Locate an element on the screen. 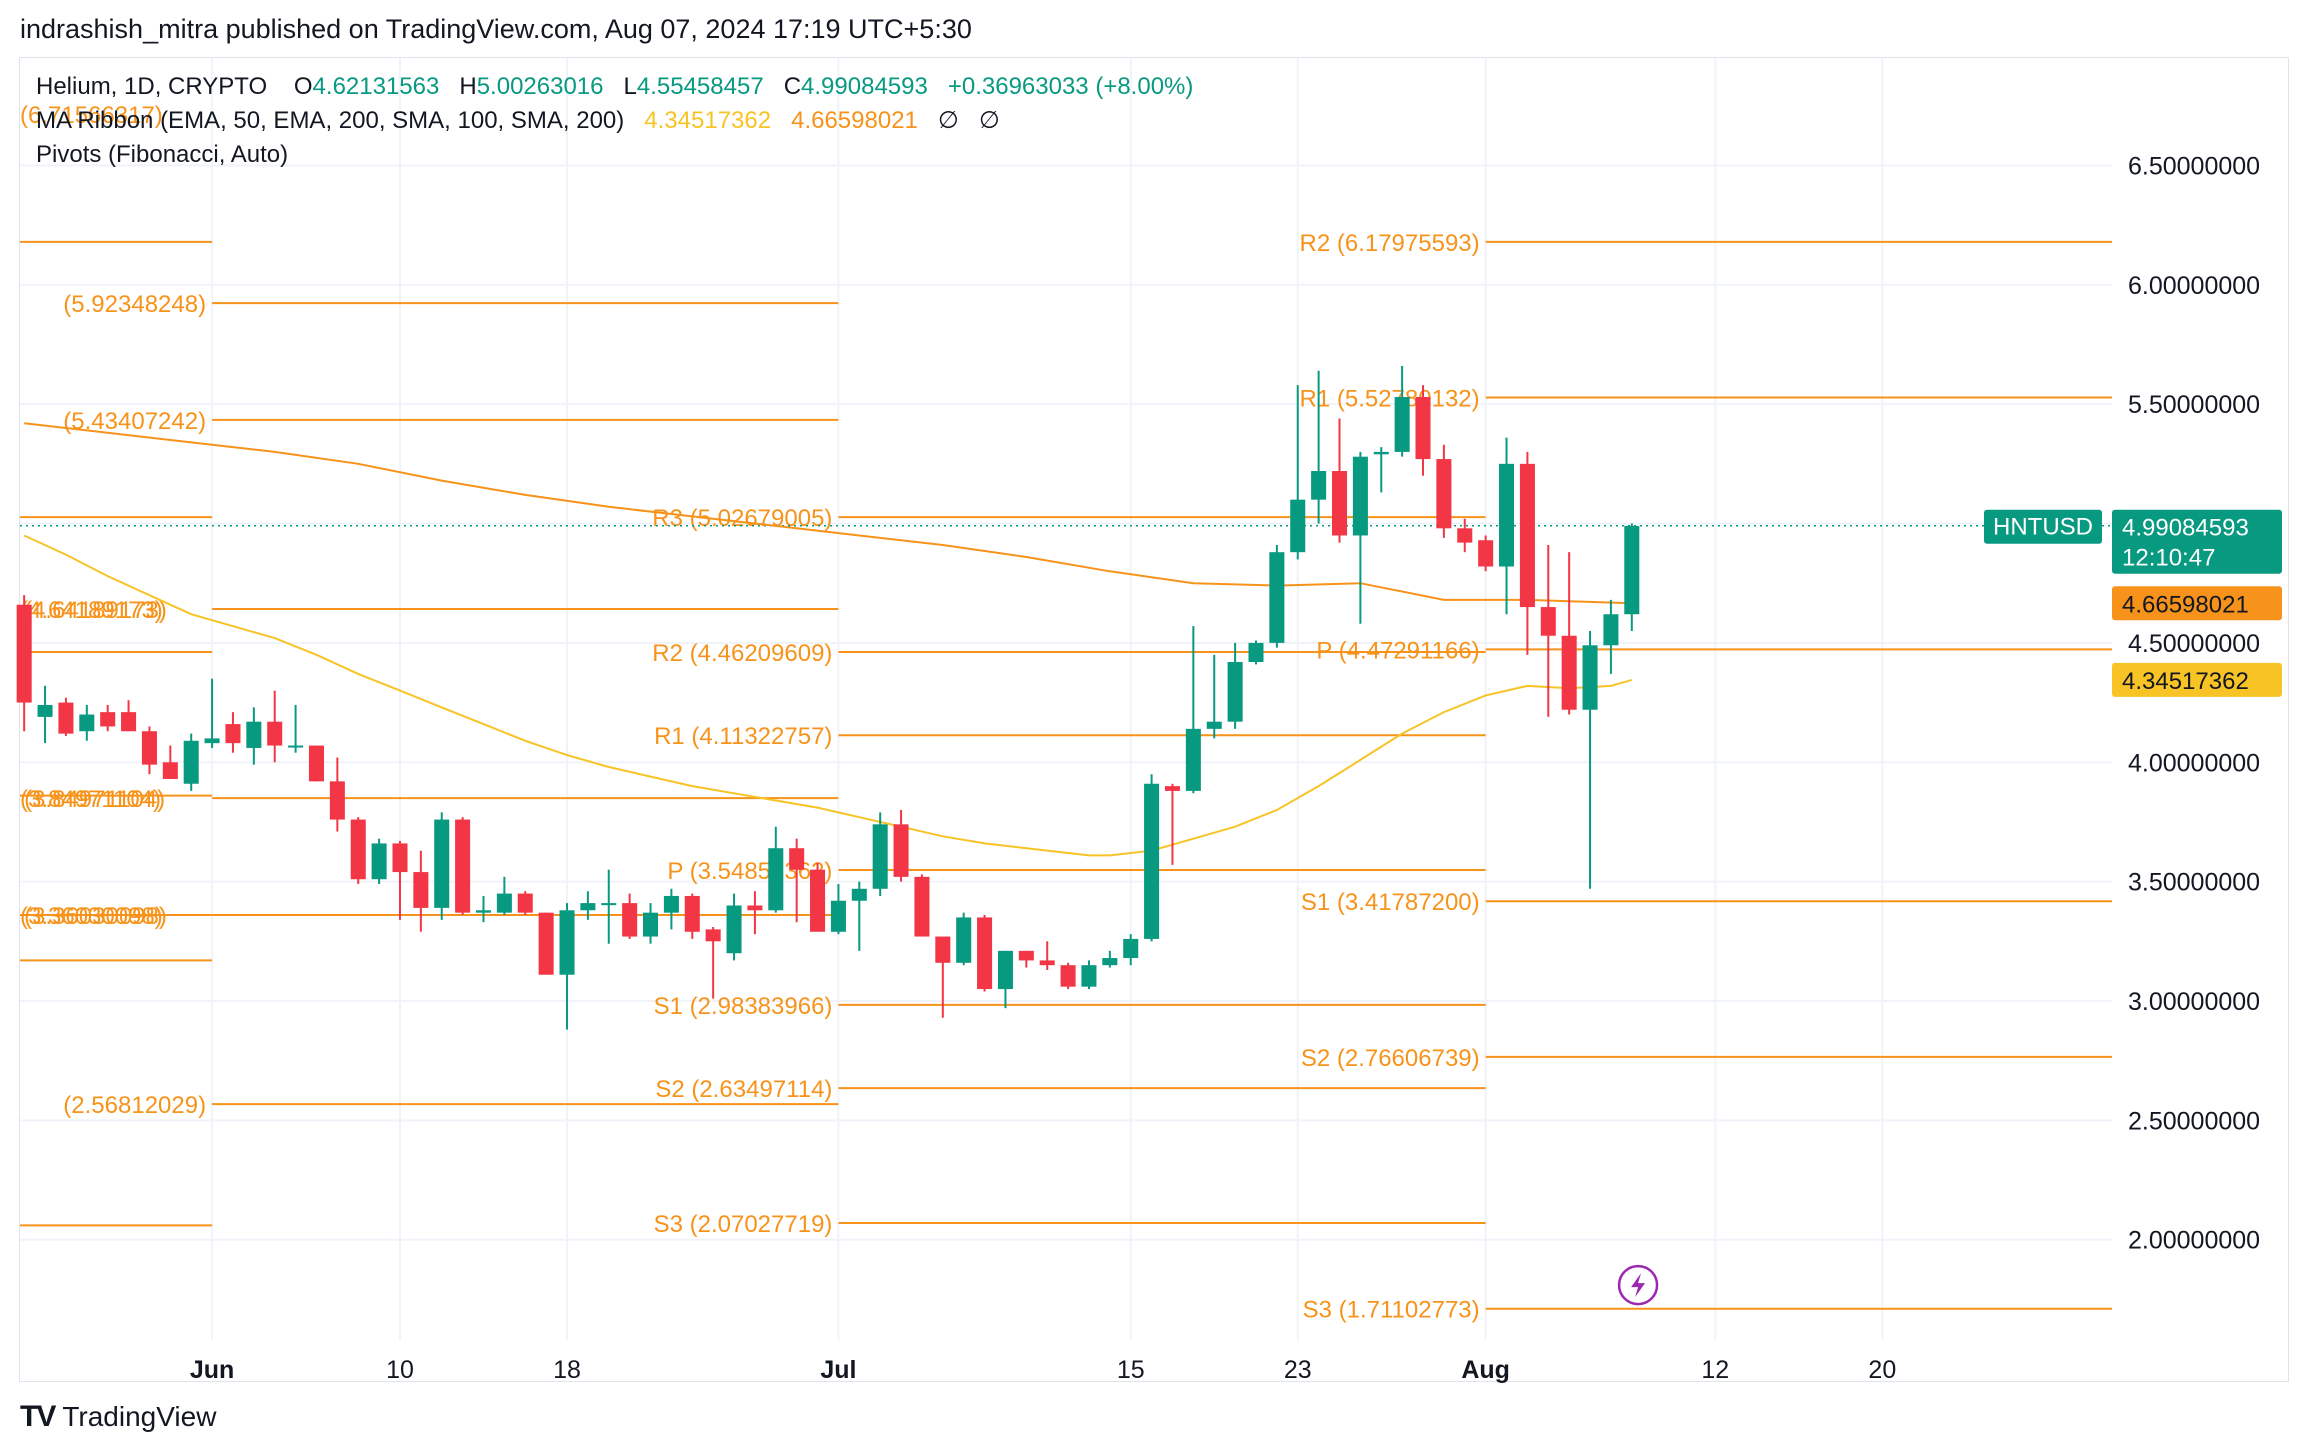  pivot-label: S2 (2.76606739) is located at coordinates (1390, 1058).